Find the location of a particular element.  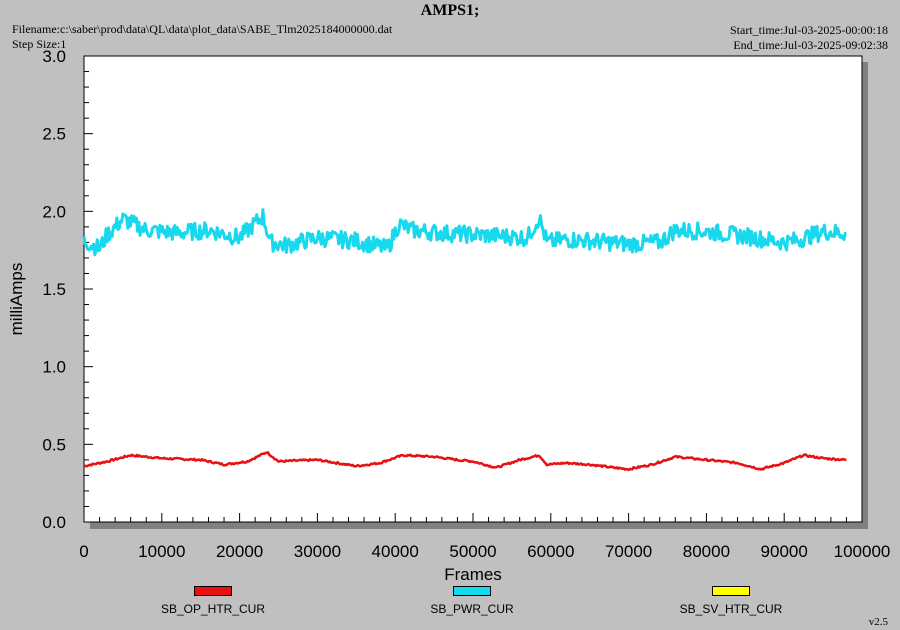

x-tick-label: 50000 is located at coordinates (472, 551).